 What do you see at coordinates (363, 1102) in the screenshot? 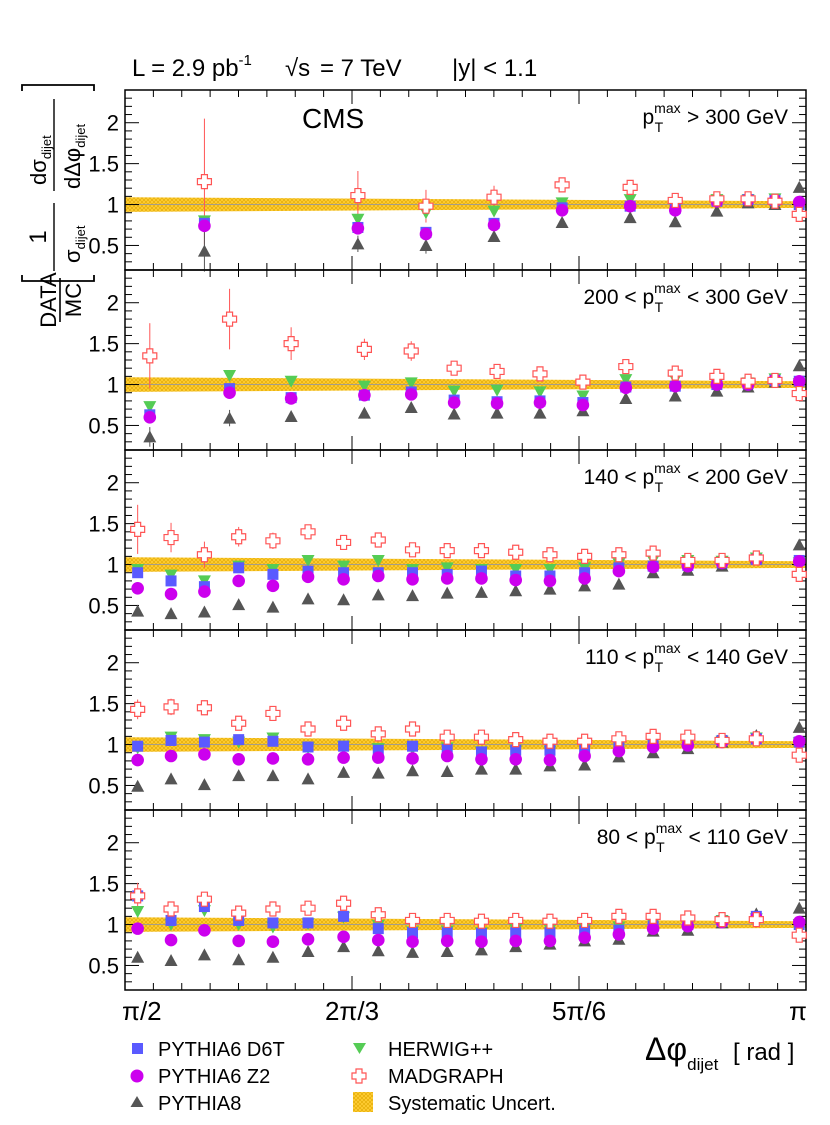
I see `legend-marker-band-icon` at bounding box center [363, 1102].